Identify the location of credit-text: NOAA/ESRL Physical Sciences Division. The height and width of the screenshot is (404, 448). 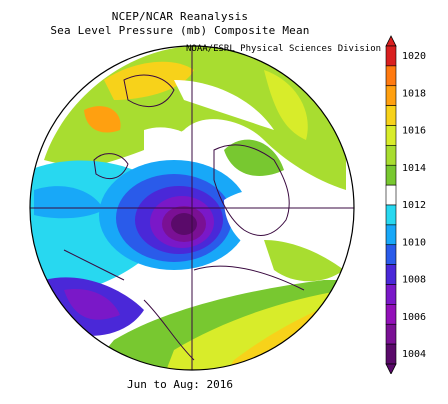
(284, 49).